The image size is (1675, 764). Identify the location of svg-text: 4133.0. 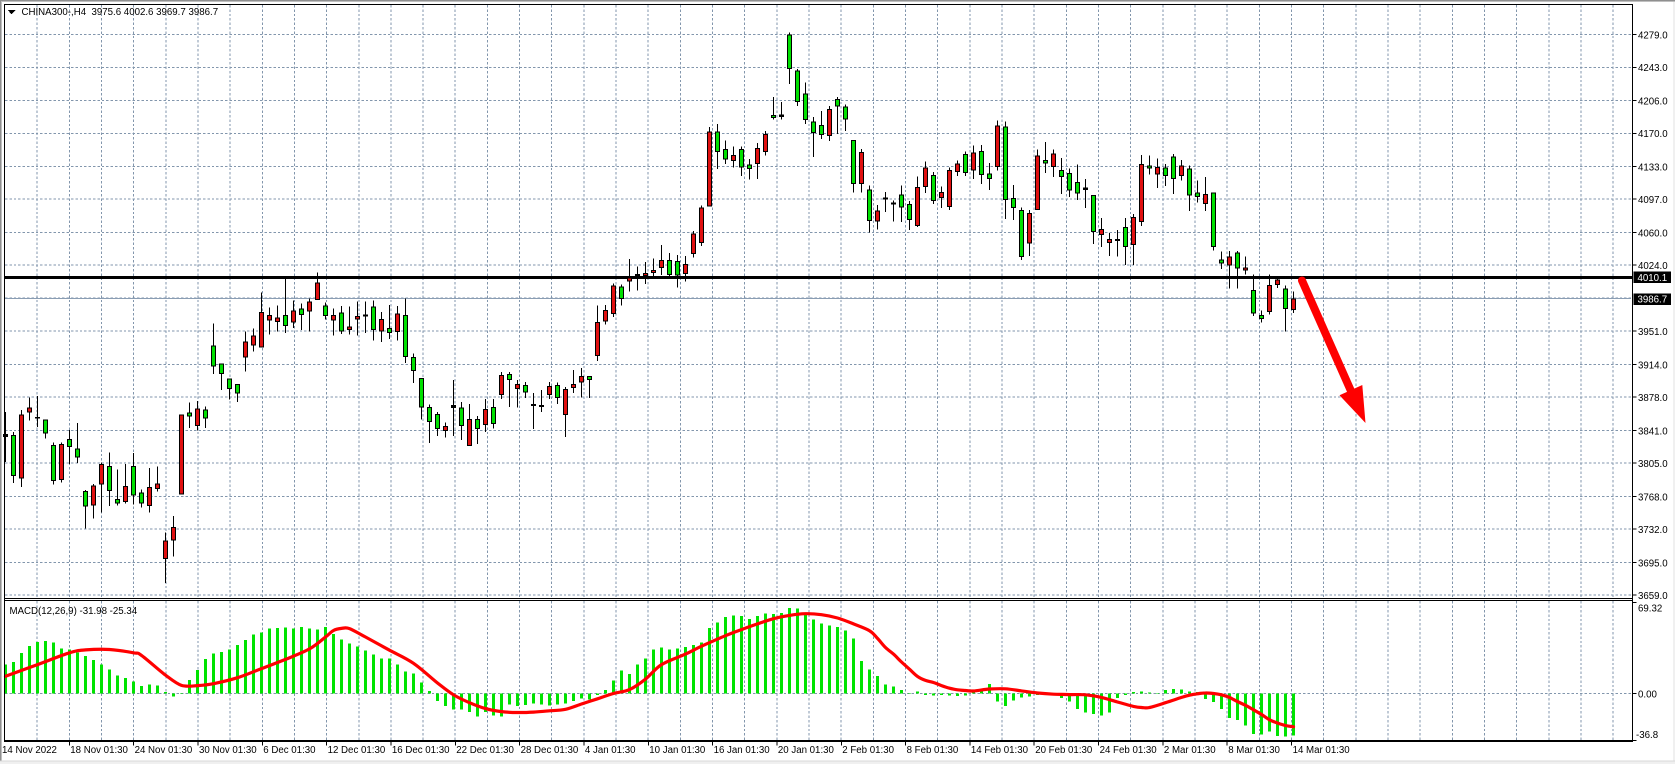
(1653, 167).